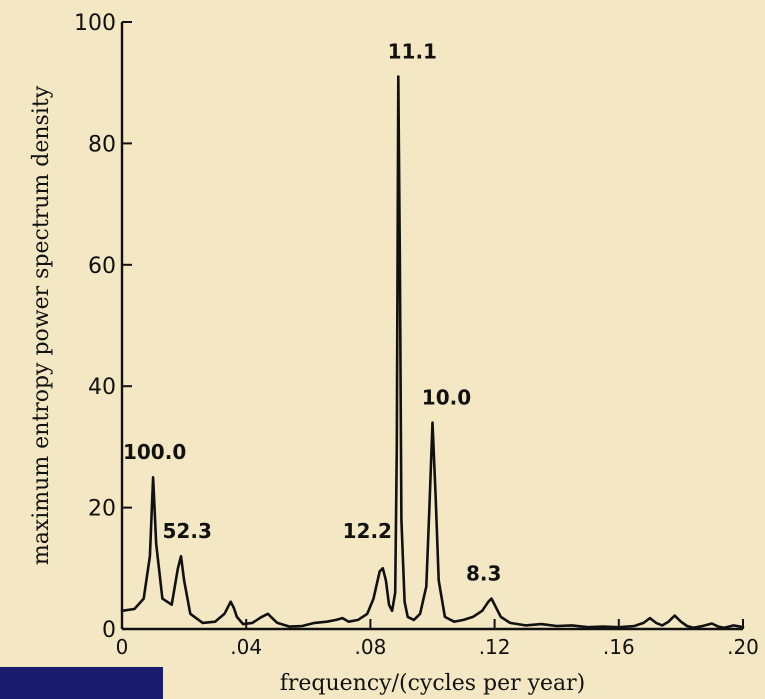 The height and width of the screenshot is (699, 765). What do you see at coordinates (370, 647) in the screenshot?
I see `x-tick-label: .08` at bounding box center [370, 647].